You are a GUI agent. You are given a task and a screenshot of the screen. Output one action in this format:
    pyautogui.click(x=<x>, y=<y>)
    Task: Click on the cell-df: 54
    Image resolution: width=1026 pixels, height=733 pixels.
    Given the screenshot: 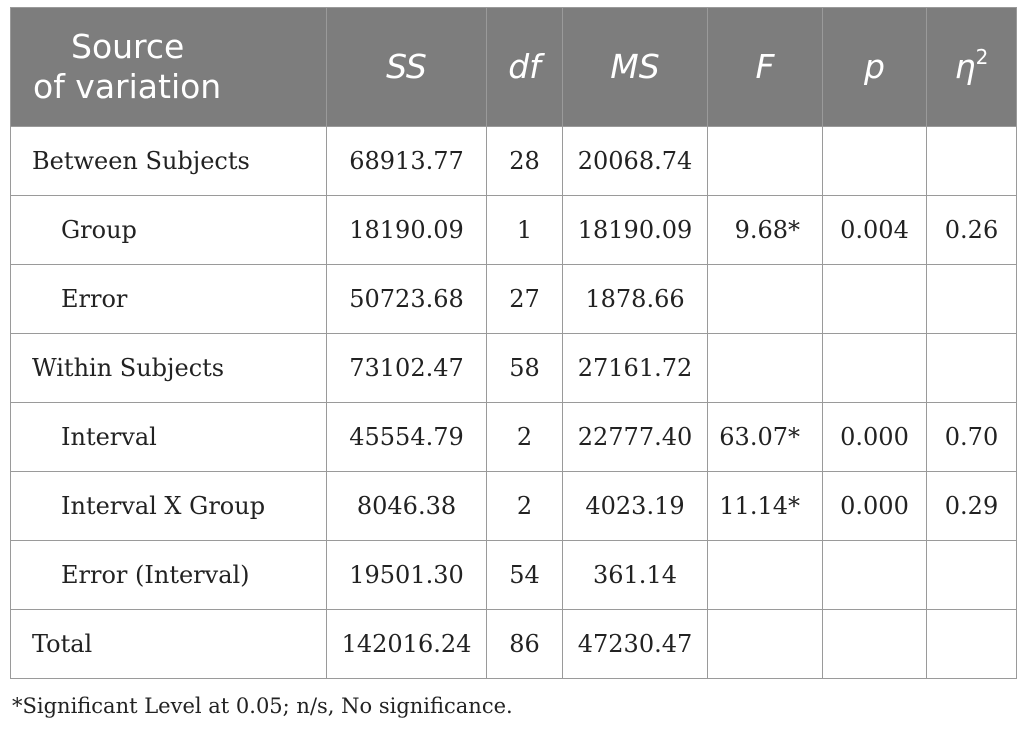 What is the action you would take?
    pyautogui.click(x=524, y=575)
    